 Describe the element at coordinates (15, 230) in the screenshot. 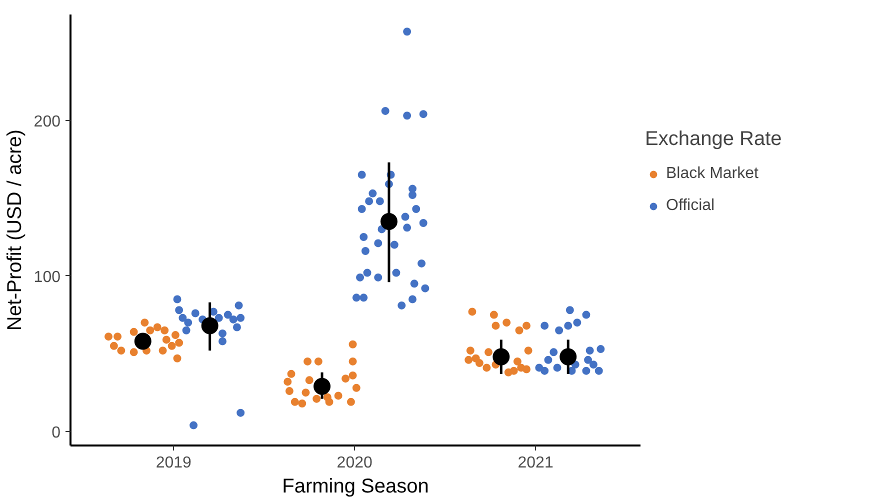

I see `y-axis-title: Net-Profit (USD / acre)` at that location.